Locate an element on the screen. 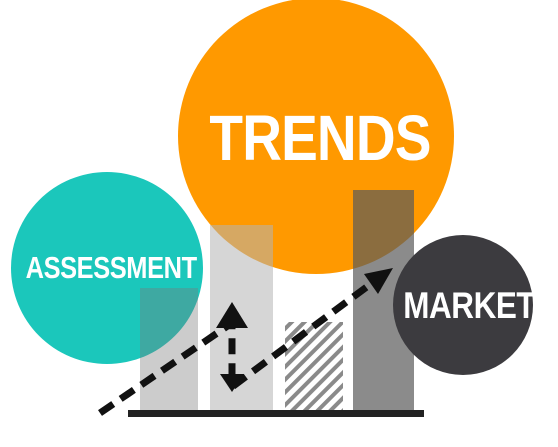 Image resolution: width=558 pixels, height=447 pixels. bar-3-hatched is located at coordinates (314, 366).